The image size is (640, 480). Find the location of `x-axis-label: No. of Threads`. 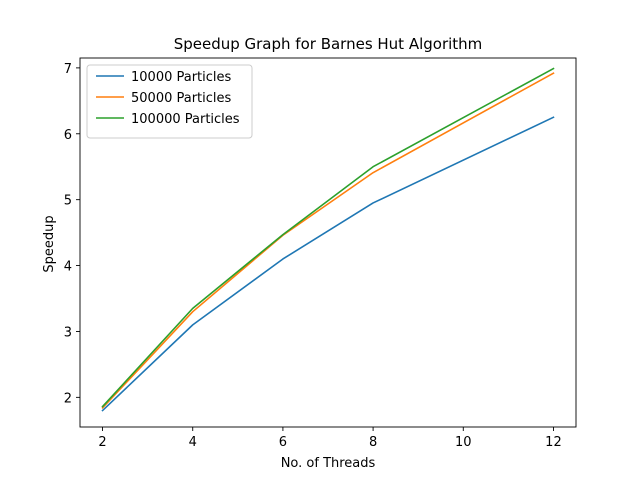

x-axis-label: No. of Threads is located at coordinates (328, 463).